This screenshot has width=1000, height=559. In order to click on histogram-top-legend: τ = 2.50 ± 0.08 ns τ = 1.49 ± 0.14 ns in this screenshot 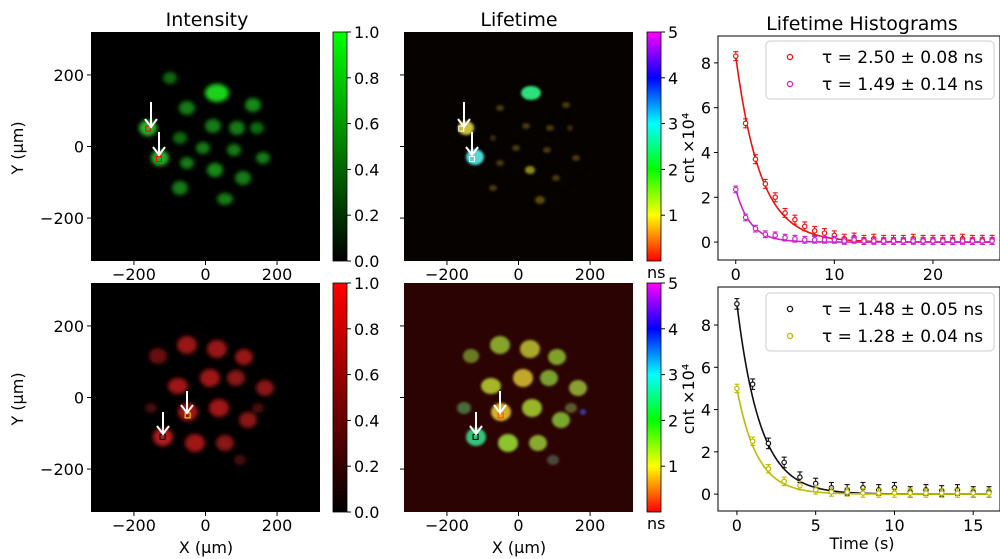, I will do `click(880, 70)`.